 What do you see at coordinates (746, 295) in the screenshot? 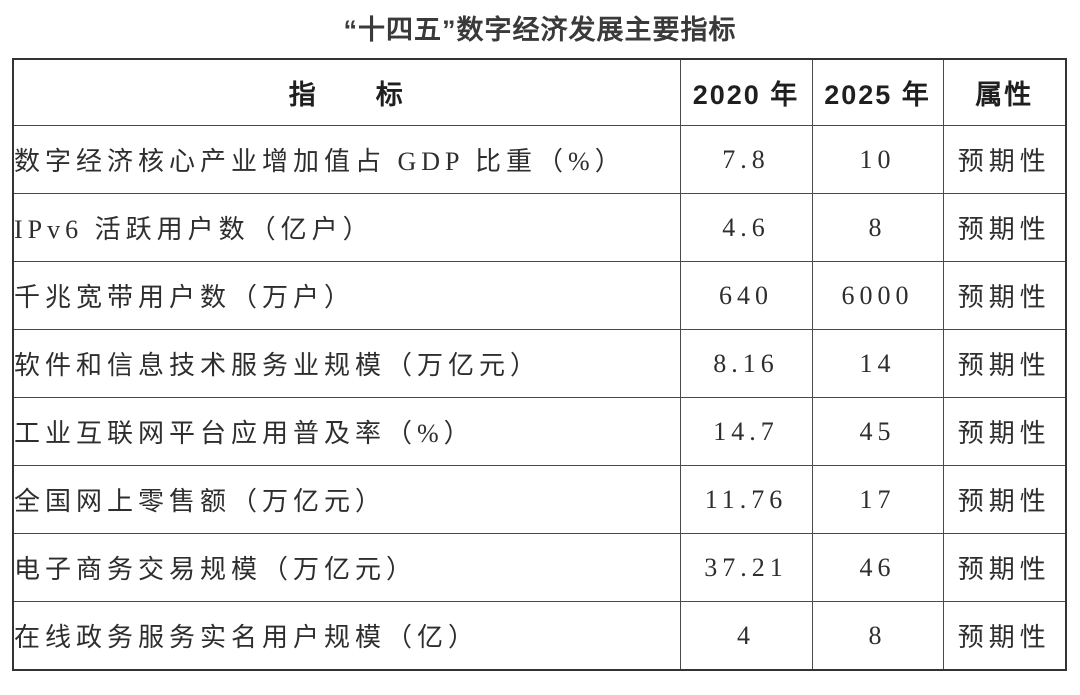
I see `cell-2020: 640` at bounding box center [746, 295].